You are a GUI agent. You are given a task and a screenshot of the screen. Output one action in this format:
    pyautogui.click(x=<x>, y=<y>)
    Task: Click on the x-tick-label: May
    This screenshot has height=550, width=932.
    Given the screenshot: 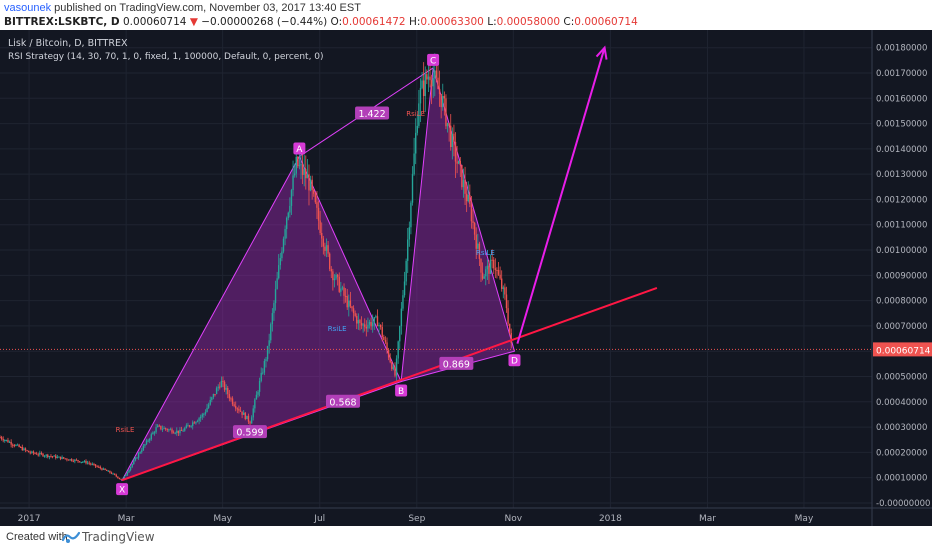 What is the action you would take?
    pyautogui.click(x=804, y=519)
    